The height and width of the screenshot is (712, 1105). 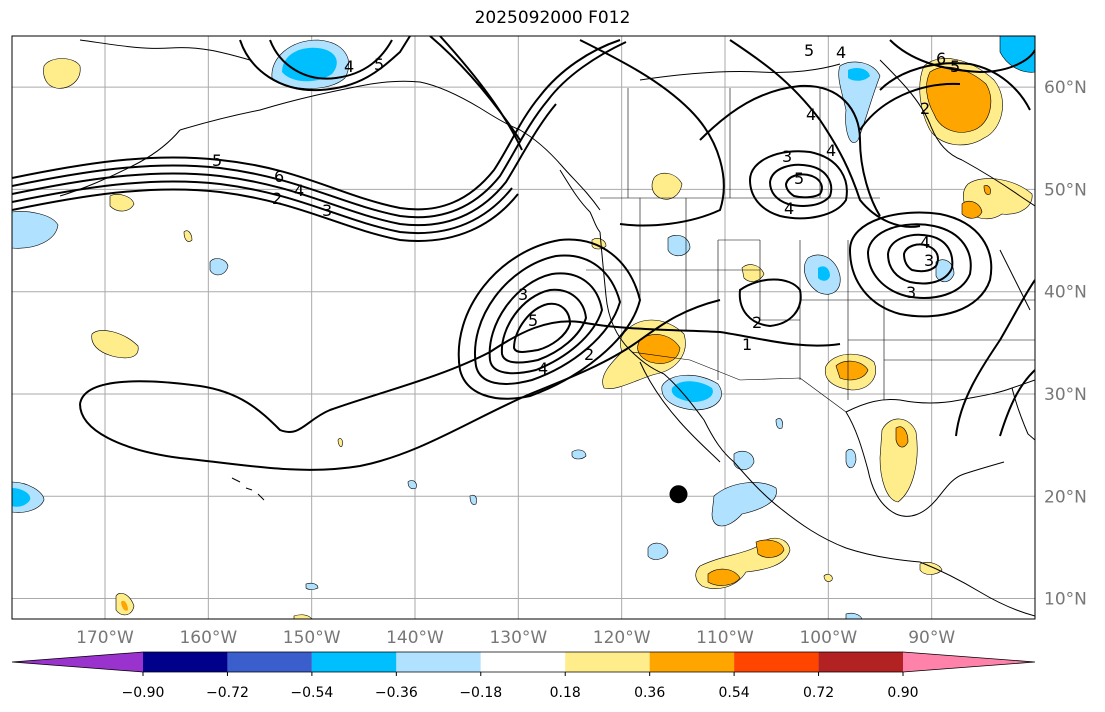 I want to click on longitude-label: 130°W, so click(x=518, y=638).